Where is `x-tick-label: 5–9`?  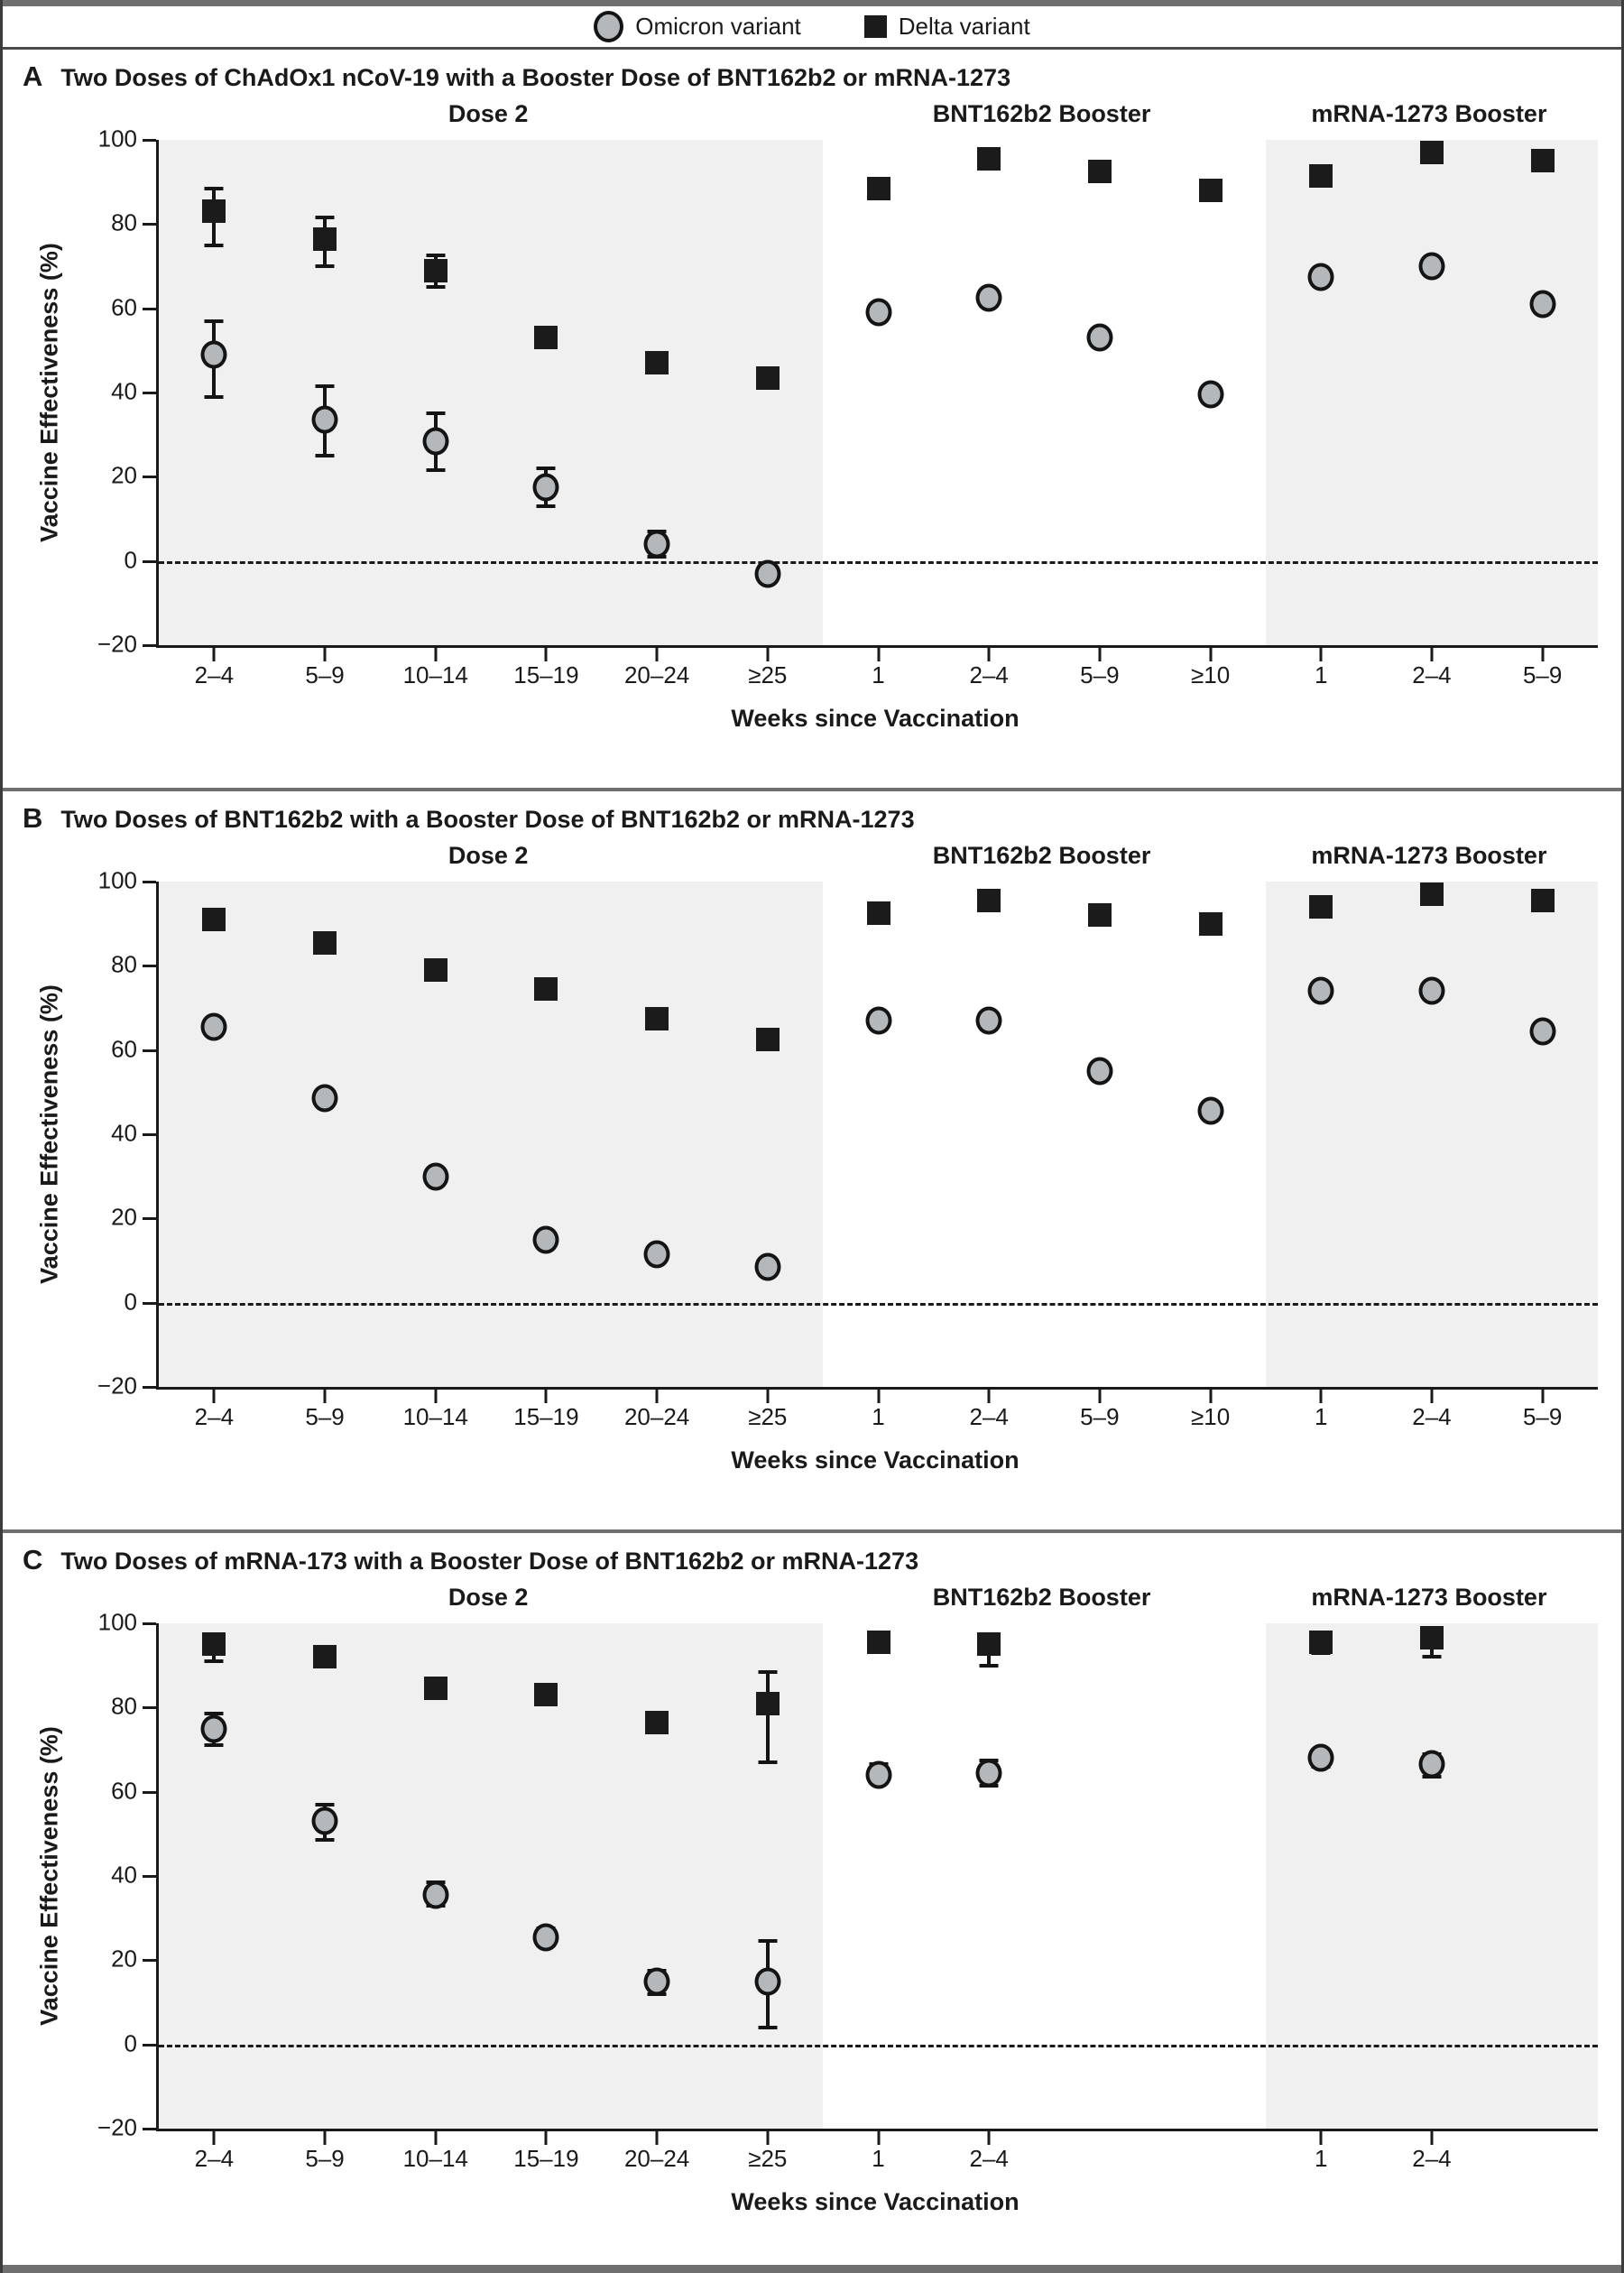
x-tick-label: 5–9 is located at coordinates (325, 674).